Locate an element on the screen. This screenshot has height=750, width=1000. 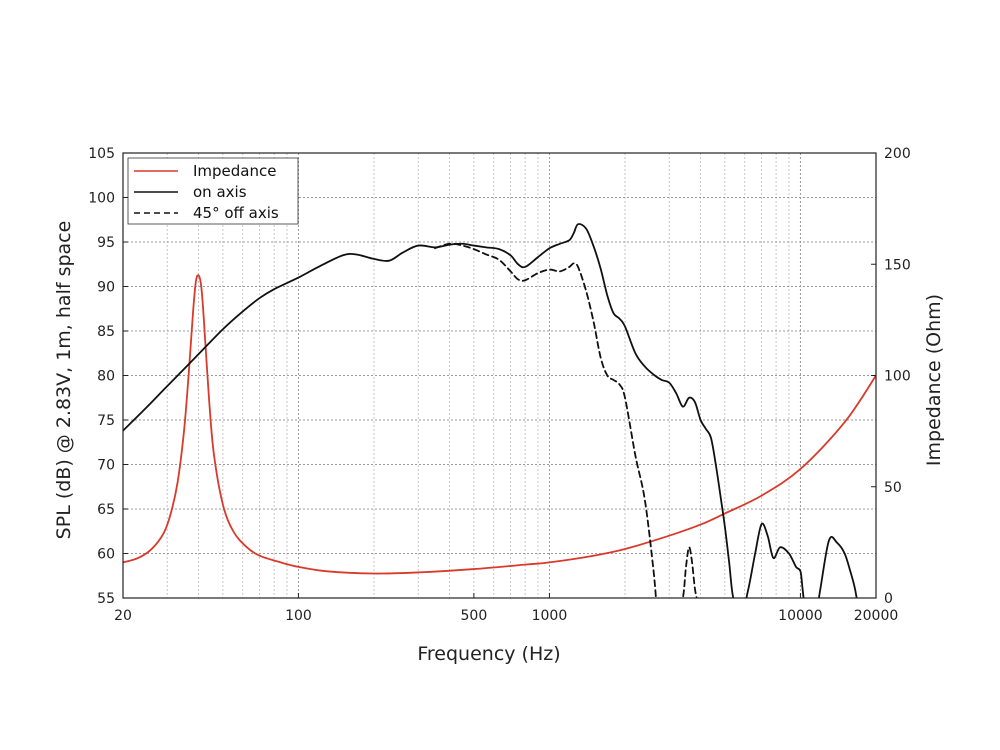
x-tick-label: 100 is located at coordinates (298, 616).